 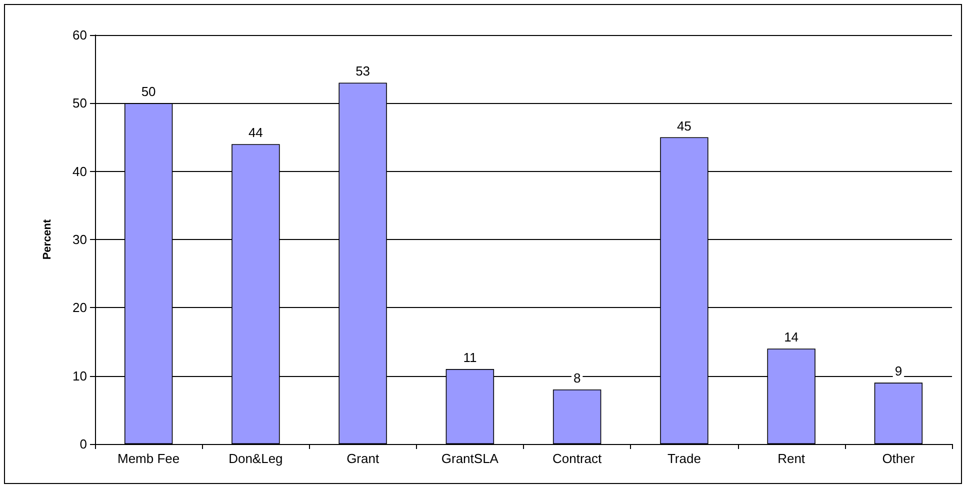 What do you see at coordinates (898, 371) in the screenshot?
I see `data-label: 9` at bounding box center [898, 371].